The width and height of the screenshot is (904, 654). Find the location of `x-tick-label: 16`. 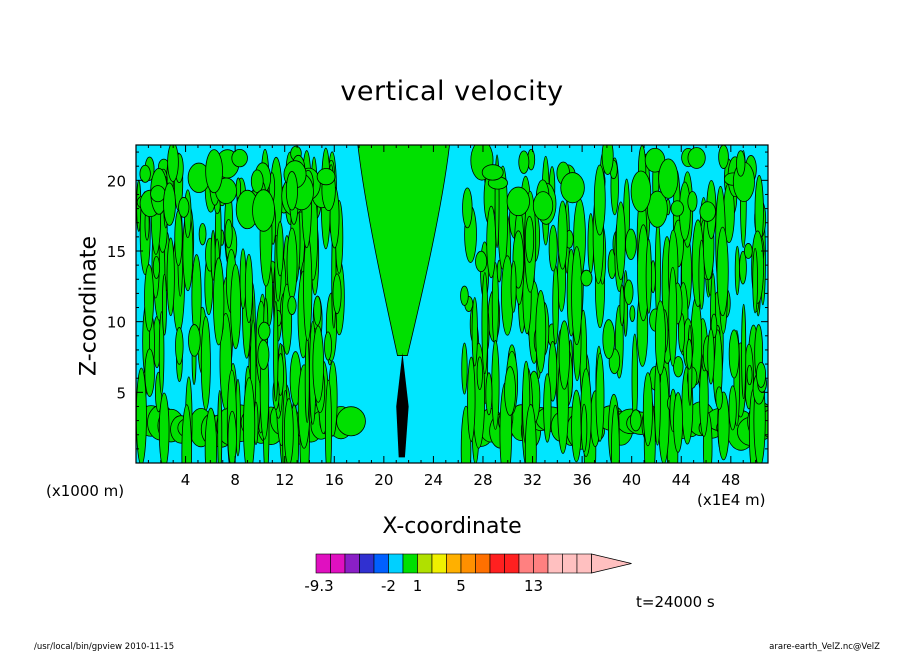

x-tick-label: 16 is located at coordinates (334, 480).